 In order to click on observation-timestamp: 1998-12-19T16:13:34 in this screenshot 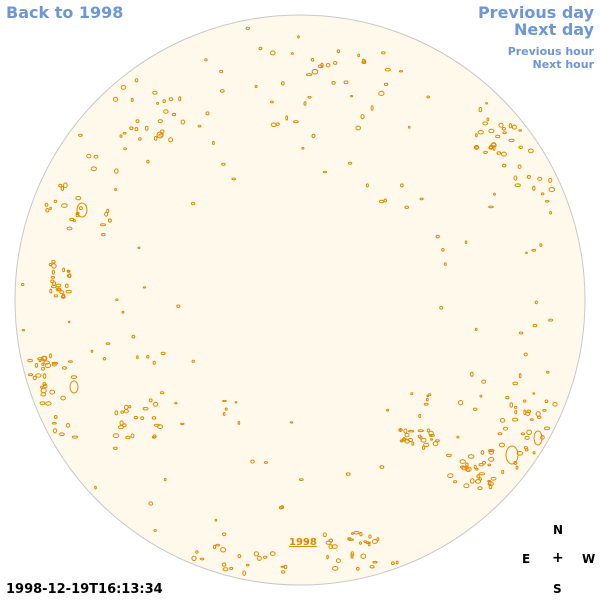, I will do `click(84, 589)`.